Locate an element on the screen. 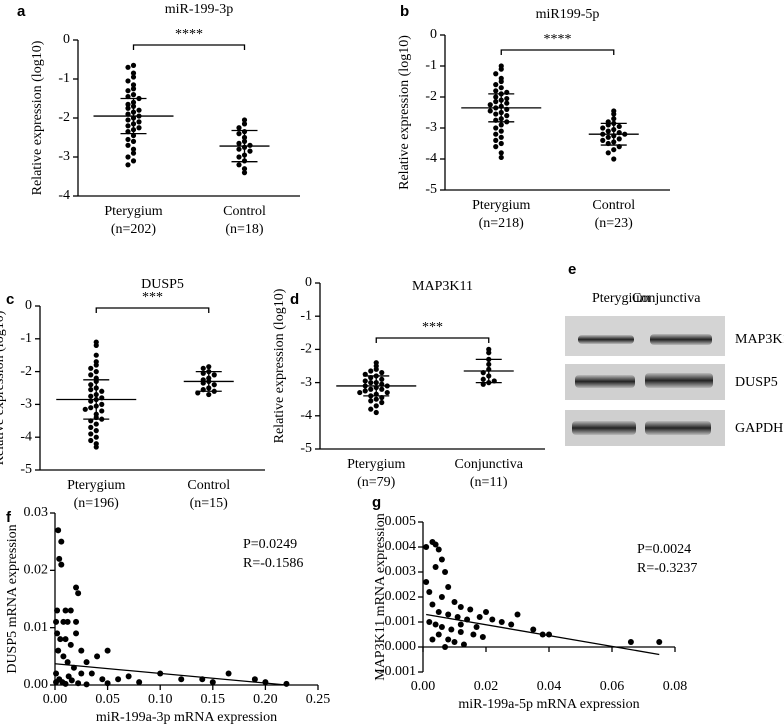 The height and width of the screenshot is (728, 784). x-tick-note: (n=11) is located at coordinates (489, 482).